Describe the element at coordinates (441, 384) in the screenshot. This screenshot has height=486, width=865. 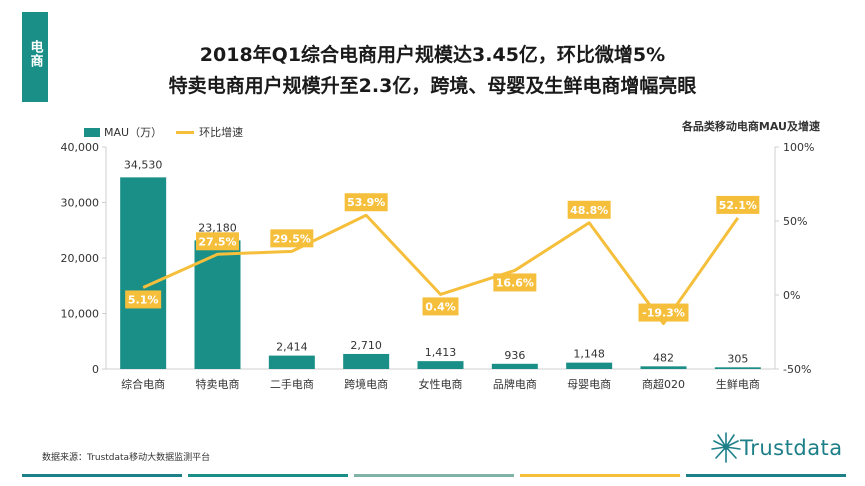
I see `x-tick-label: 女性电商` at that location.